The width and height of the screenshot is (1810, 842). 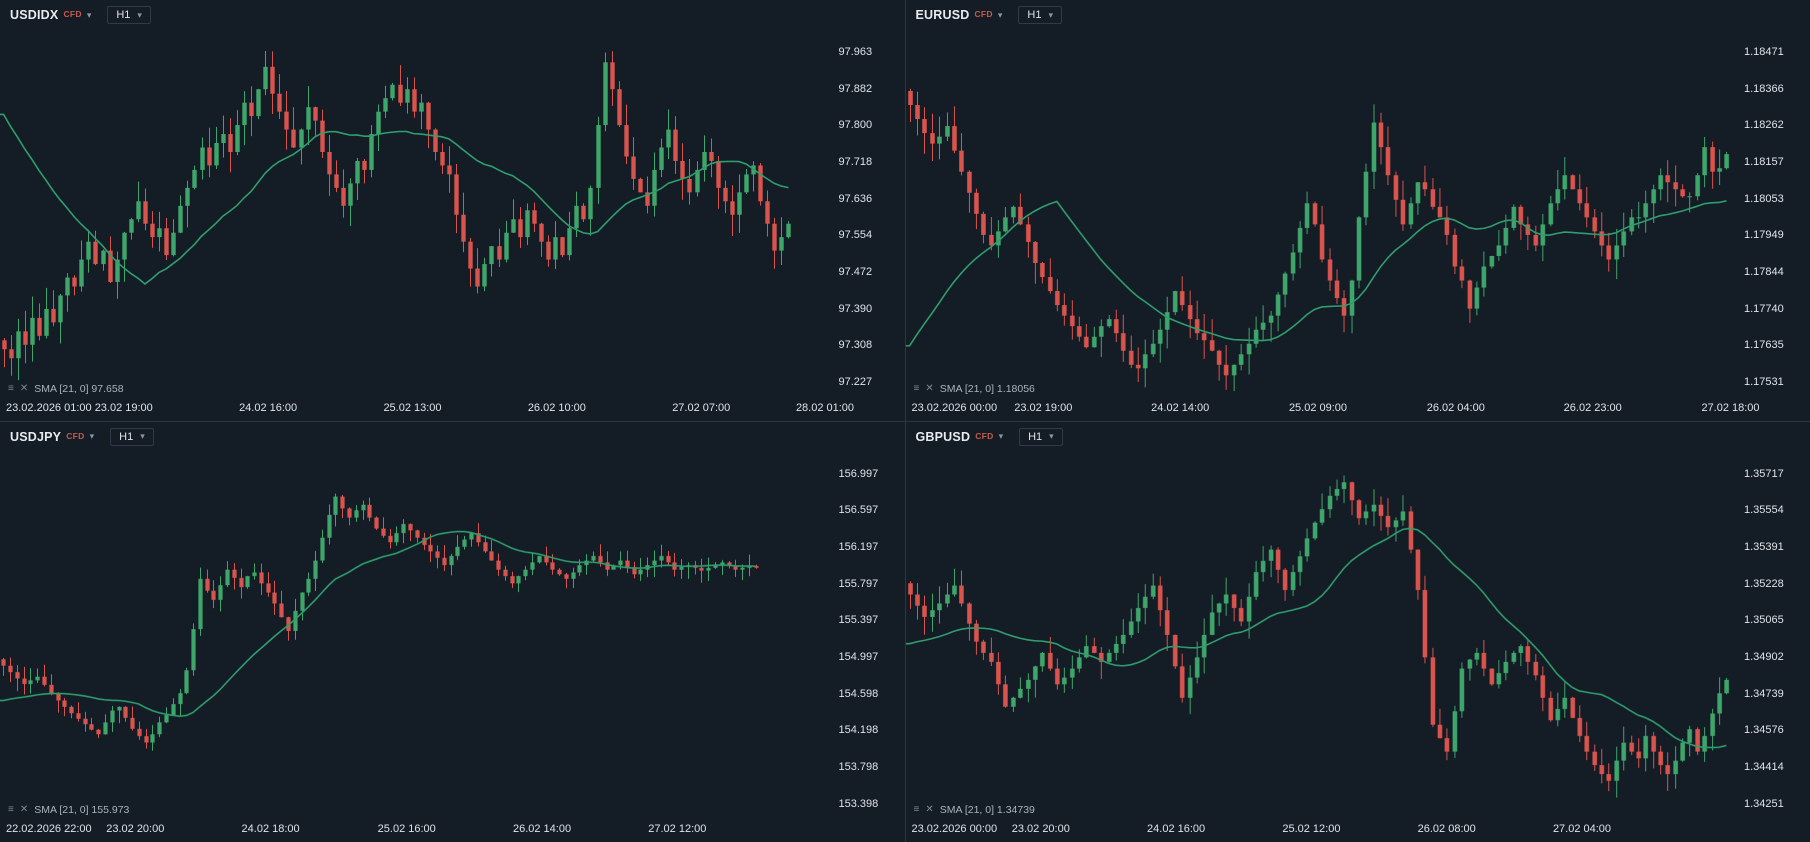 What do you see at coordinates (452, 15) in the screenshot?
I see `chart-header: USDIDX CFD ▾ H1 ▾` at bounding box center [452, 15].